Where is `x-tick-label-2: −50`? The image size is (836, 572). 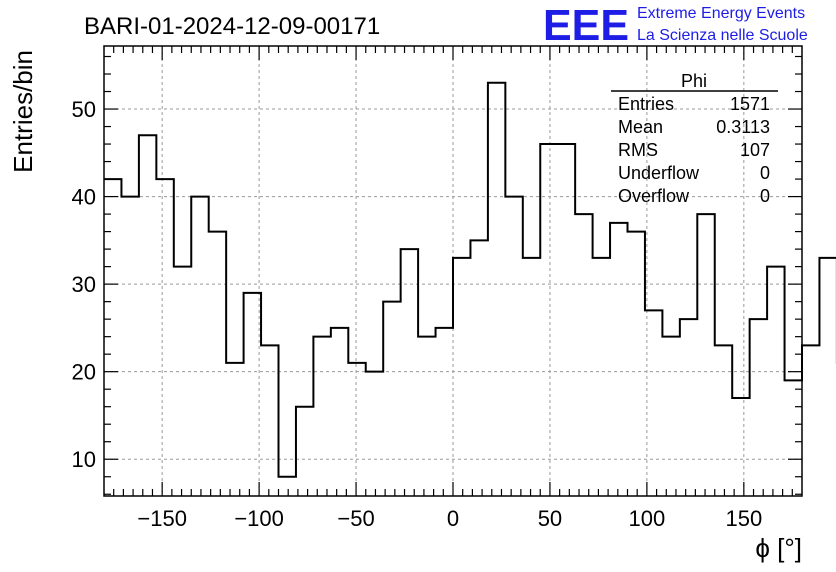 x-tick-label-2: −50 is located at coordinates (355, 518).